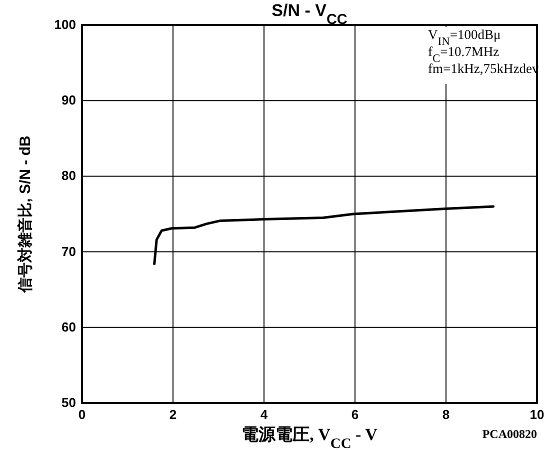  I want to click on y-tick-label: 100, so click(65, 24).